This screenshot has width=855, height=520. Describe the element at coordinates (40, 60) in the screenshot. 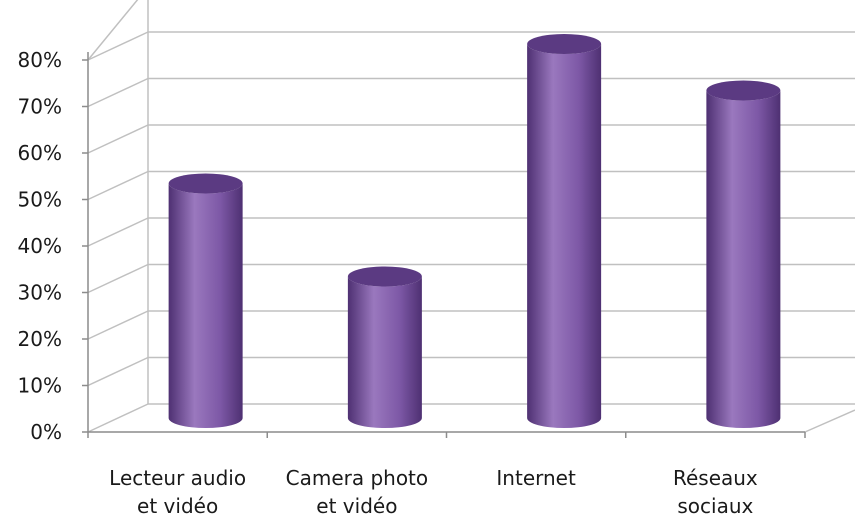

I see `y-tick-label: 80%` at that location.